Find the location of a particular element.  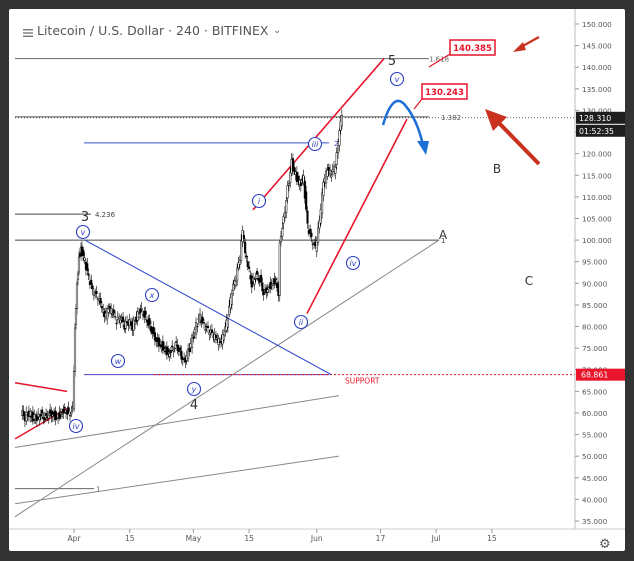

y-tick-label: 130.000 is located at coordinates (597, 110).